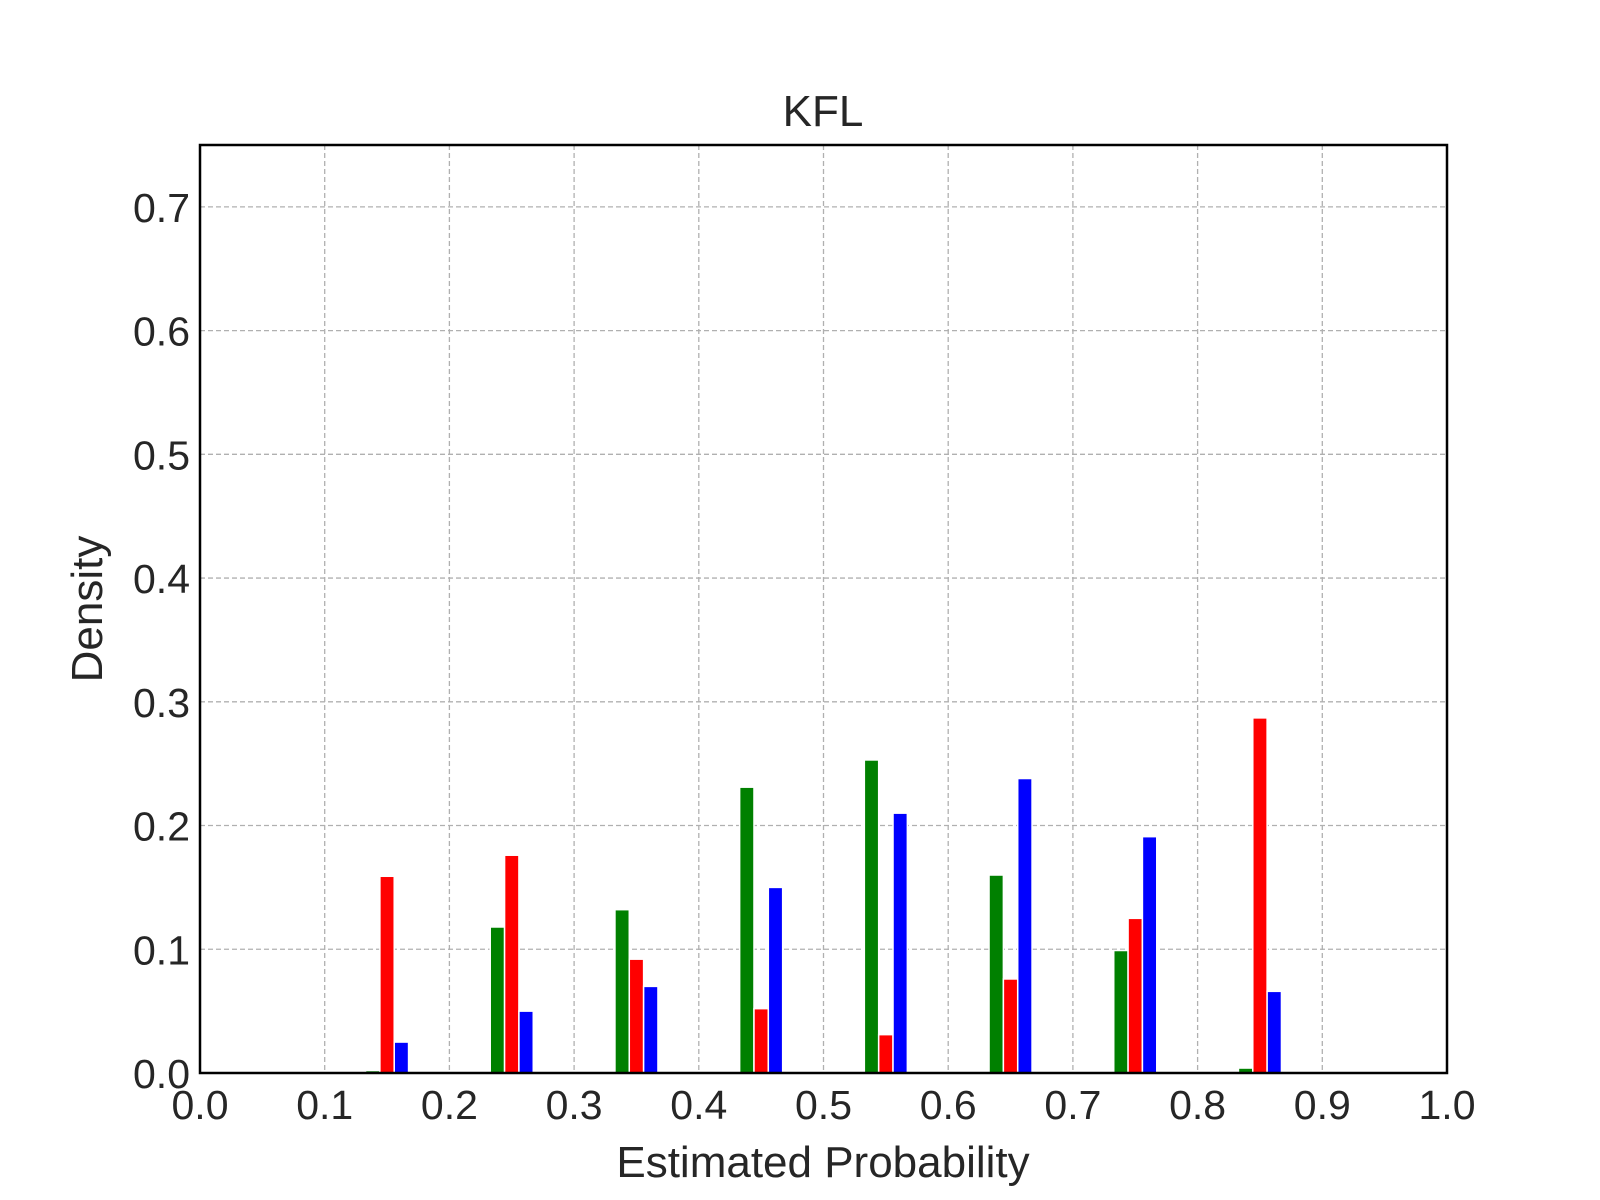 The width and height of the screenshot is (1600, 1200). Describe the element at coordinates (650, 1029) in the screenshot. I see `bar-series3-bin3` at that location.